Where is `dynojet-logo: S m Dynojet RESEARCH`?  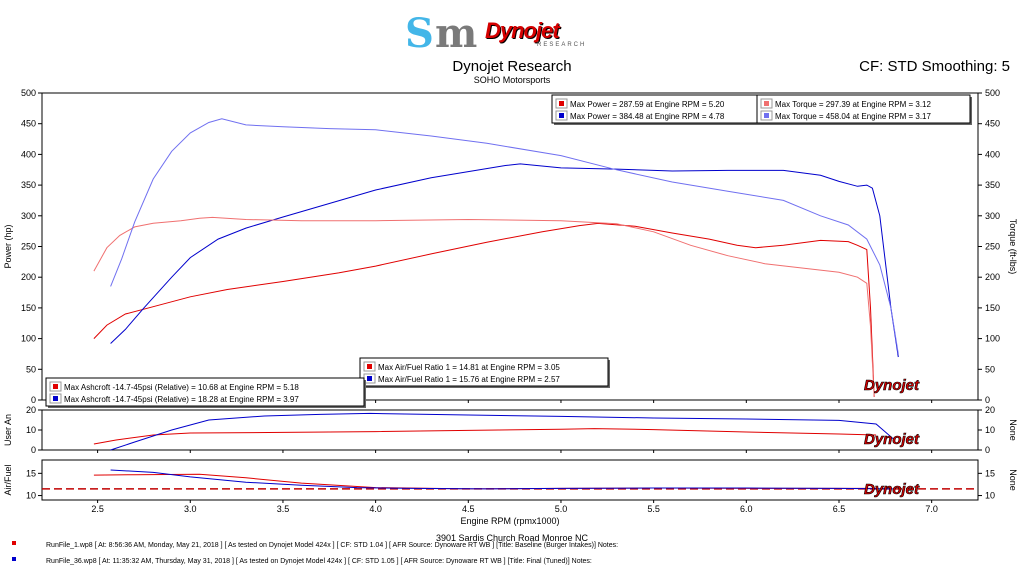
dynojet-logo: S m Dynojet RESEARCH is located at coordinates (512, 33).